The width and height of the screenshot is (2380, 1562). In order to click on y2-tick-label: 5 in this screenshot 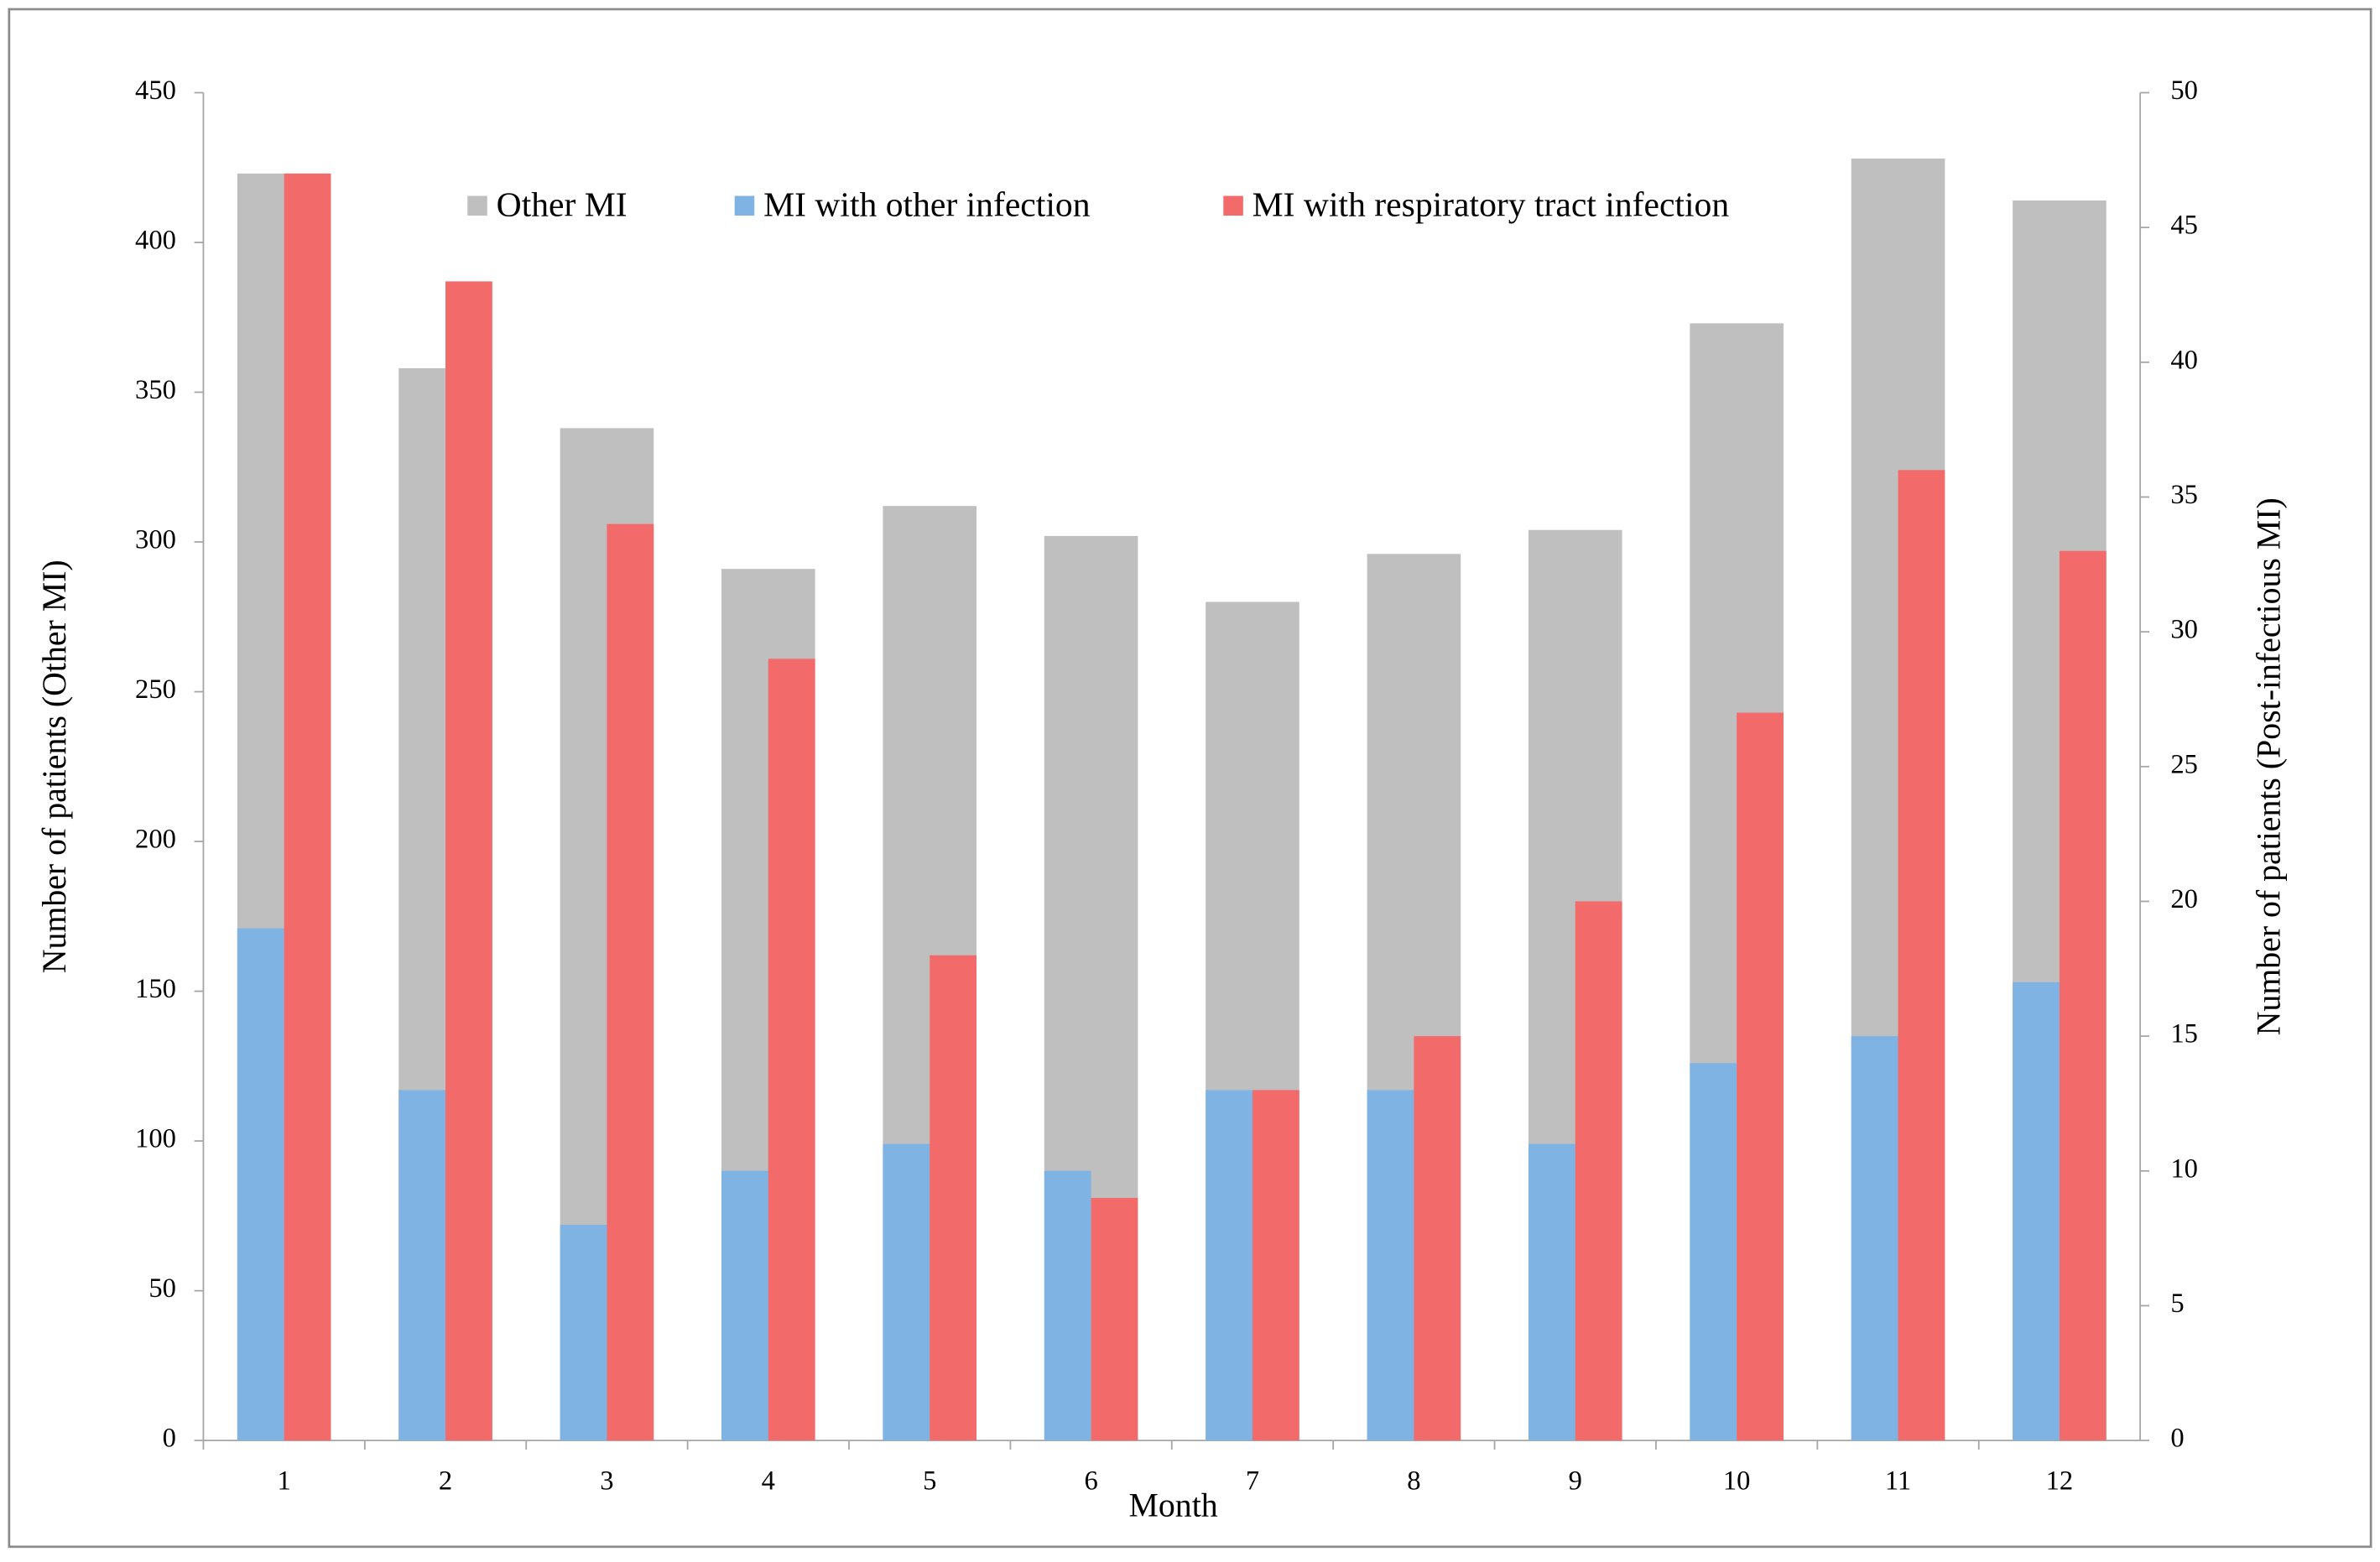, I will do `click(2177, 1304)`.